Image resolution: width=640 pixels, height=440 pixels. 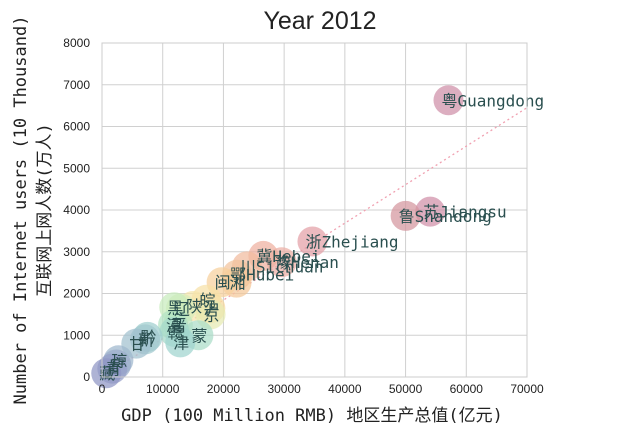 What do you see at coordinates (319, 21) in the screenshot?
I see `chart-title: Year 2012` at bounding box center [319, 21].